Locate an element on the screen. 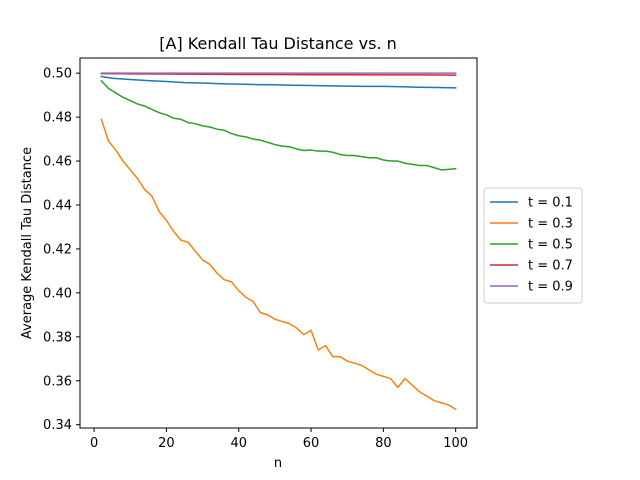 The width and height of the screenshot is (640, 480). legend: t = 0.1 t = 0.3 t = 0.5 t = 0.7 t = 0.9 is located at coordinates (533, 245).